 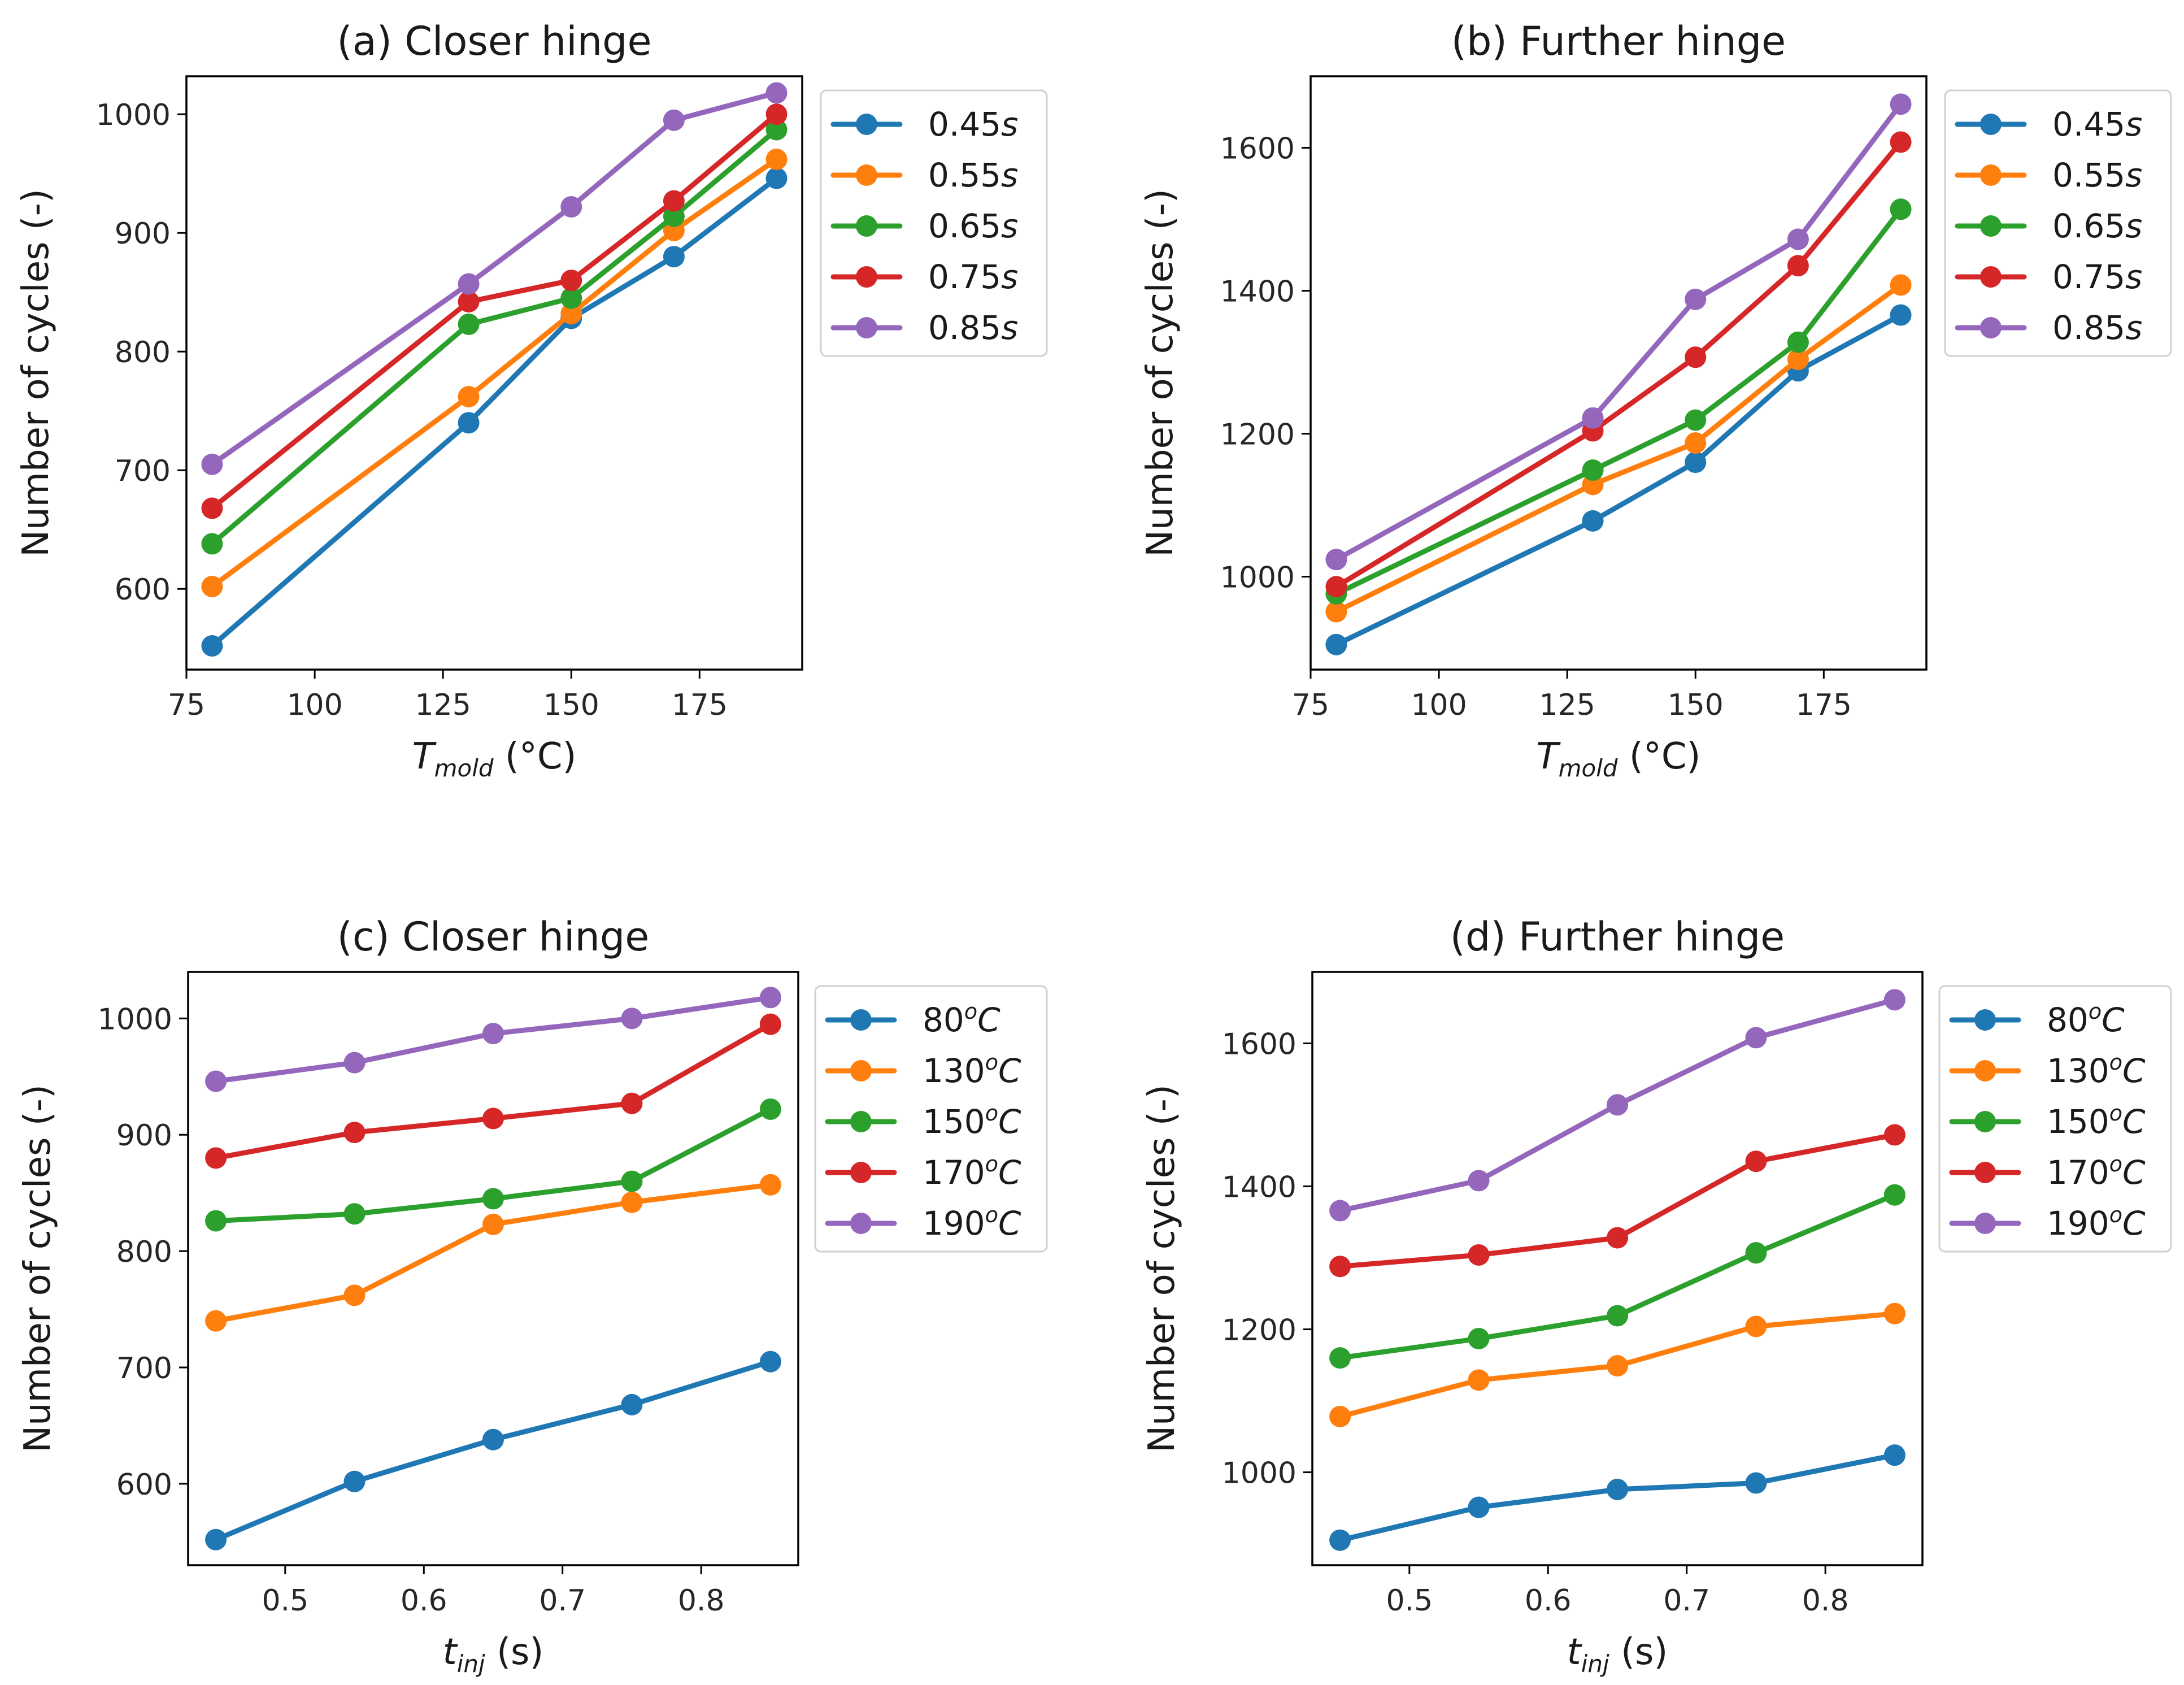 What do you see at coordinates (1548, 1601) in the screenshot?
I see `x-tick-label: 0.6` at bounding box center [1548, 1601].